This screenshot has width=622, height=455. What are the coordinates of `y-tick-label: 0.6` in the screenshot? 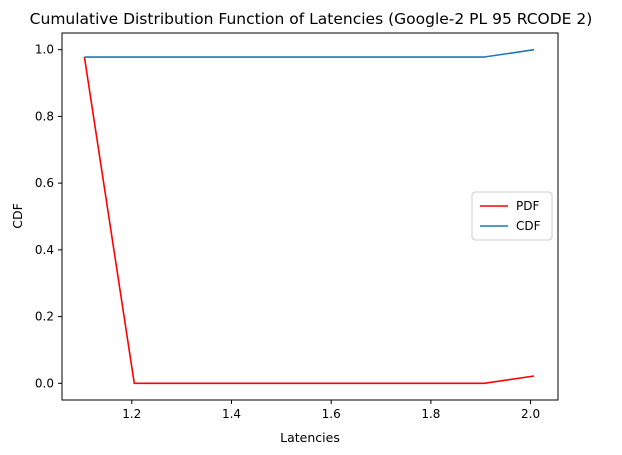 It's located at (44, 183).